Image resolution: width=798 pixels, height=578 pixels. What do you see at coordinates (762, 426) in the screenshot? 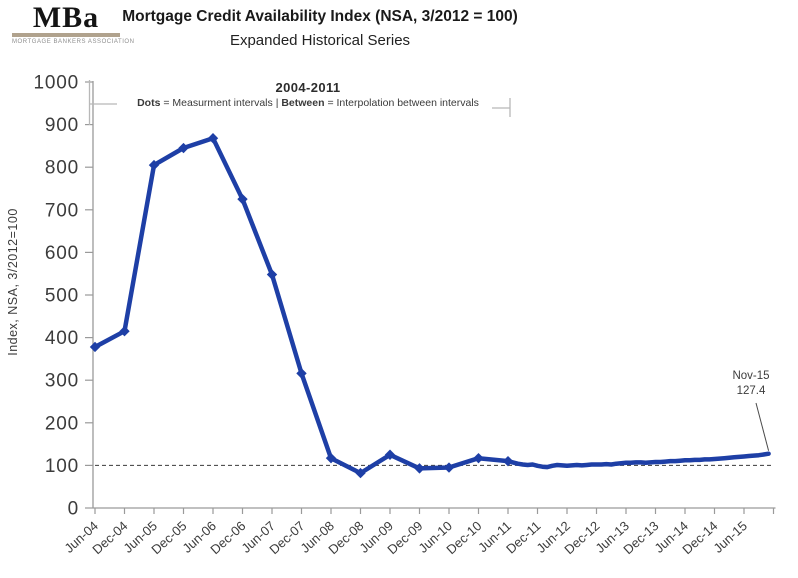
I see `latest-value-callout-line` at bounding box center [762, 426].